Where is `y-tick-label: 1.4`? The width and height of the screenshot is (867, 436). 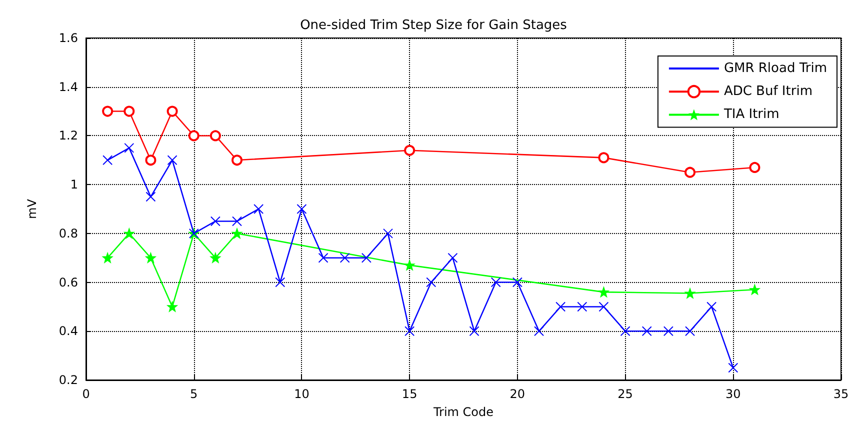 y-tick-label: 1.4 is located at coordinates (68, 87).